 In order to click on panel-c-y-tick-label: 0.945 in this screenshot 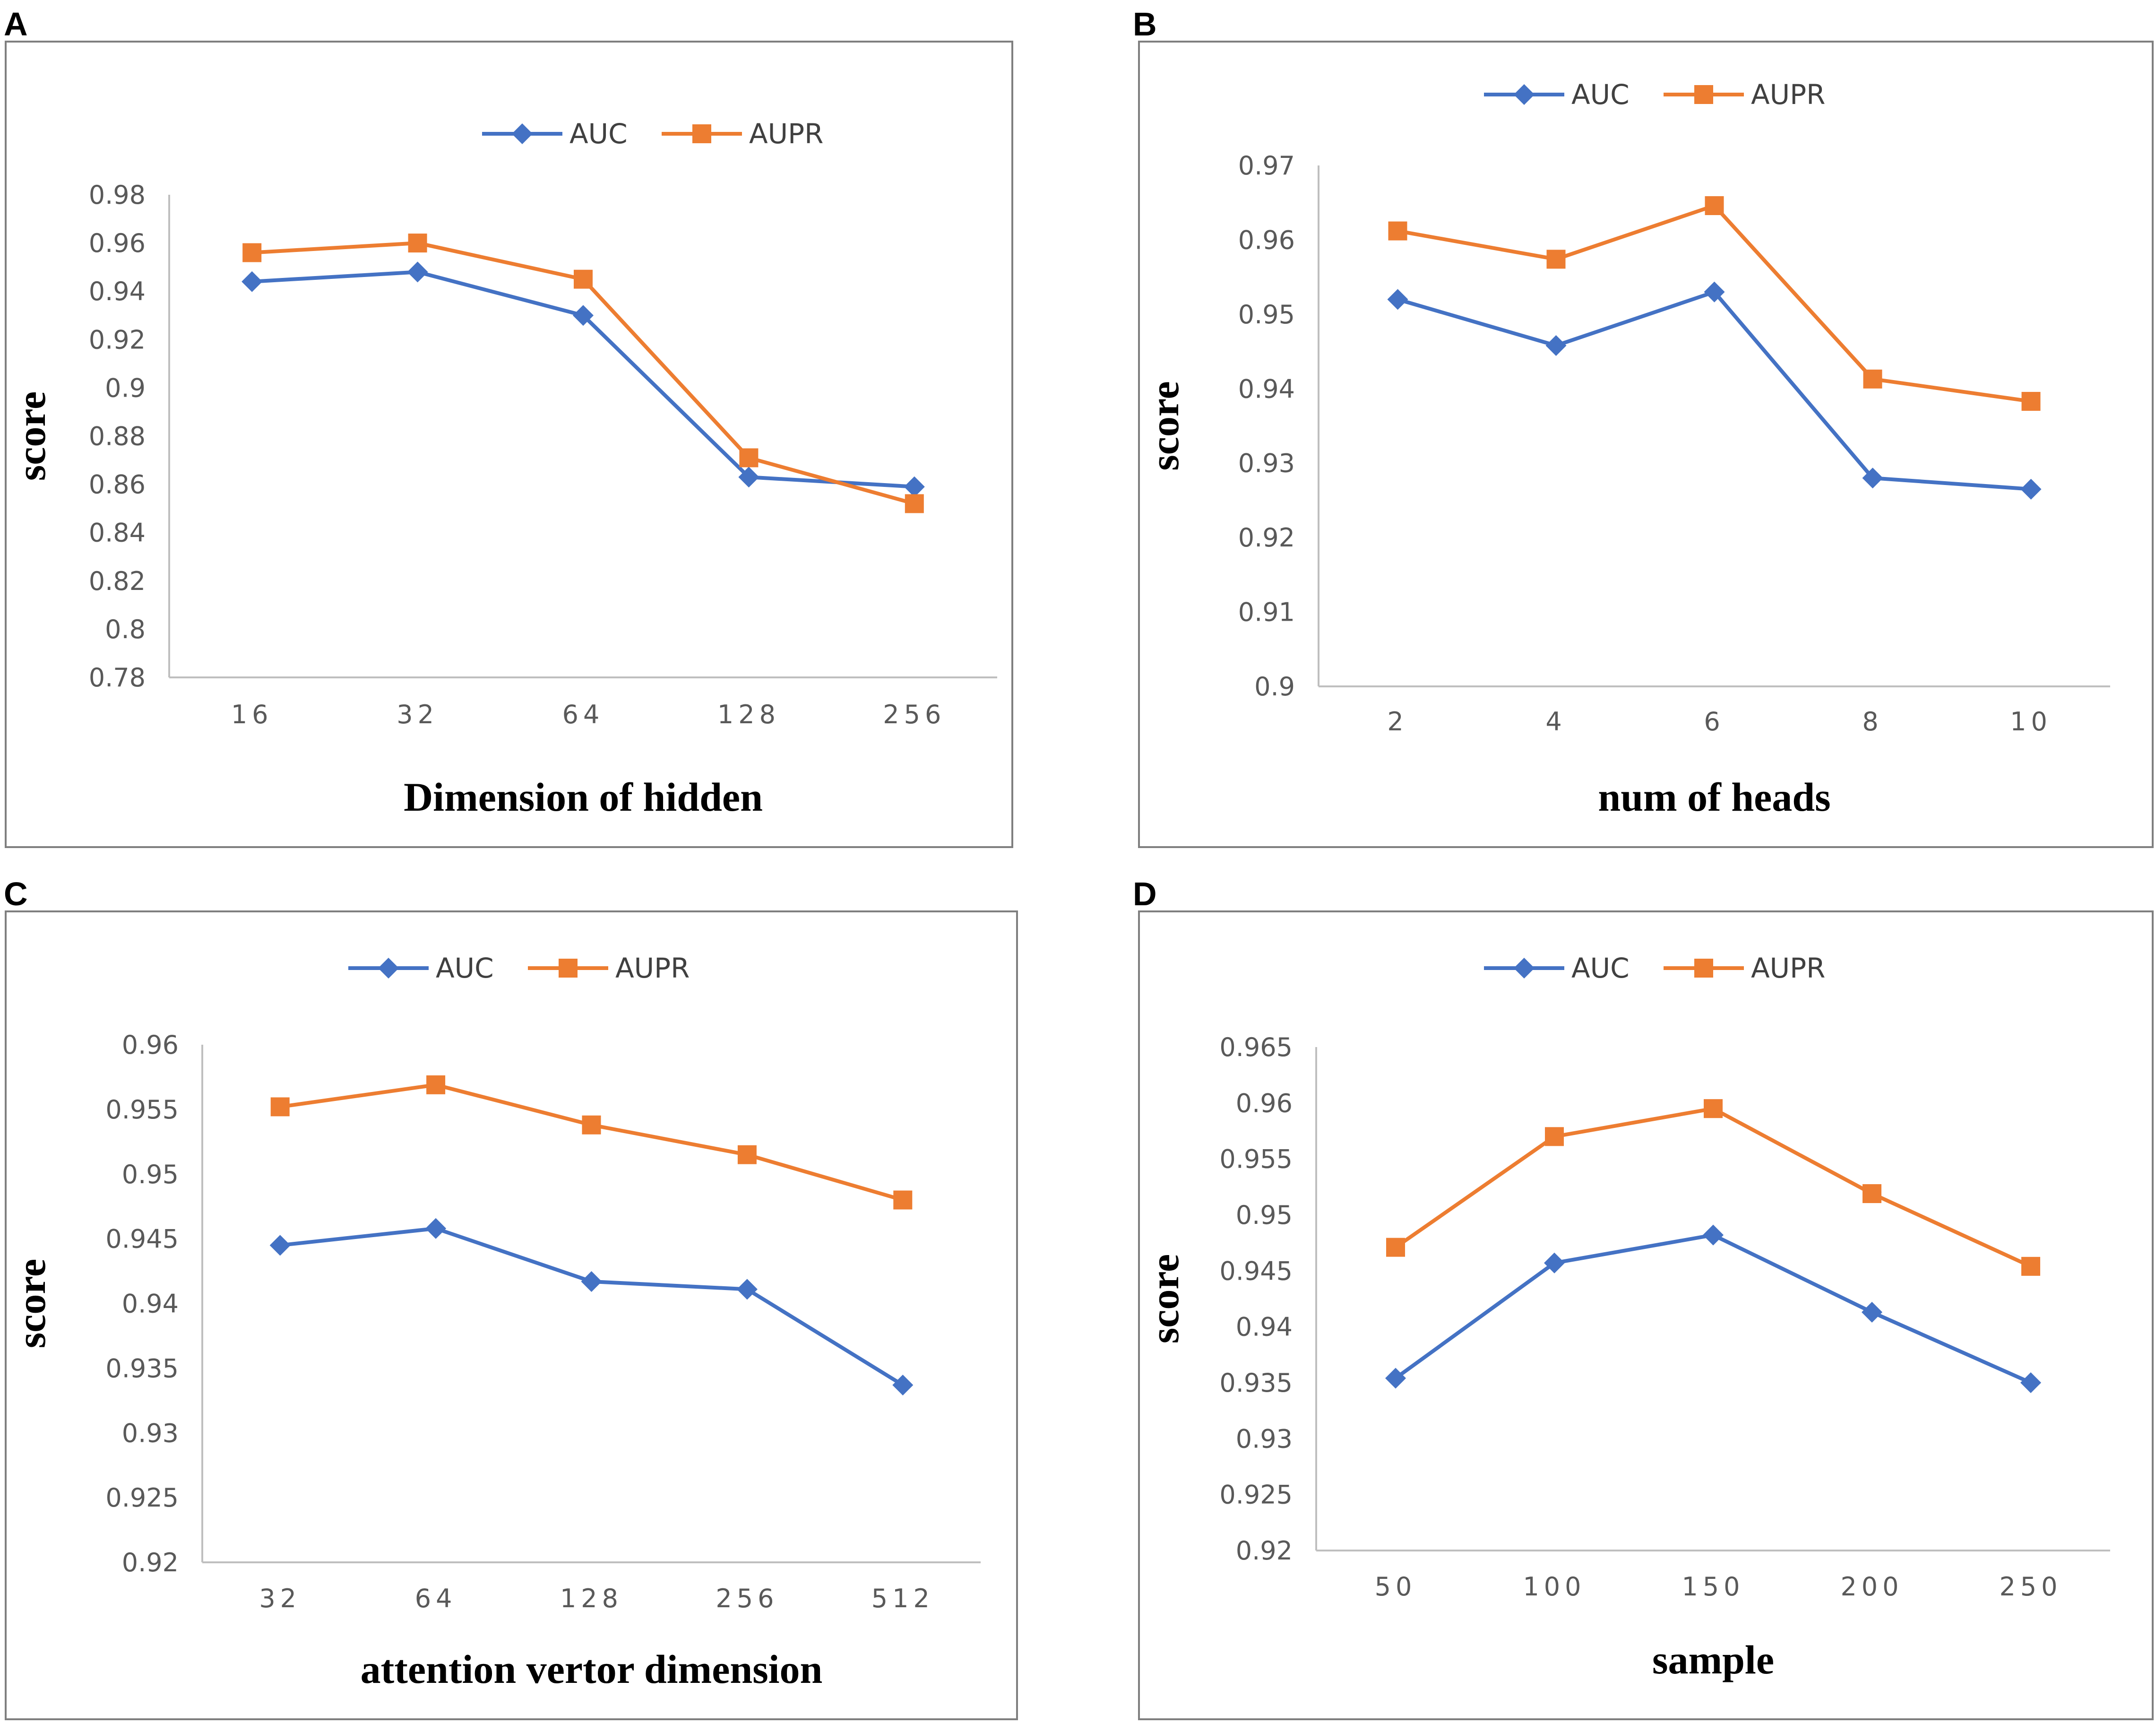, I will do `click(142, 1239)`.